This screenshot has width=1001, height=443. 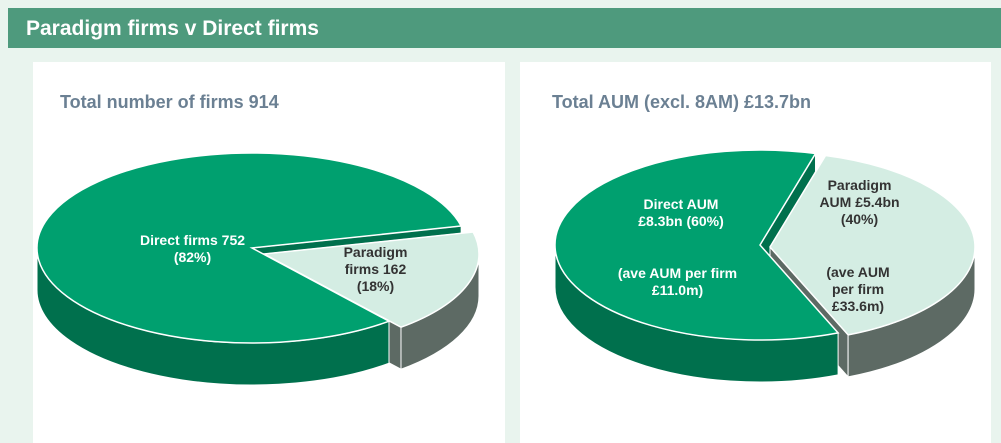 What do you see at coordinates (169, 102) in the screenshot?
I see `chart-title: Total number of firms 914` at bounding box center [169, 102].